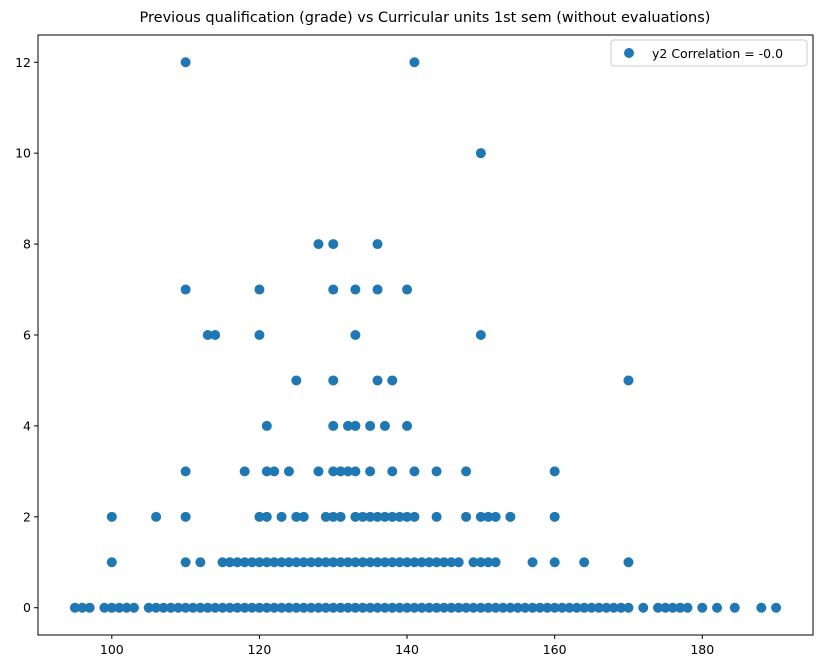 This screenshot has height=668, width=822. I want to click on x-tick-label: 120, so click(259, 649).